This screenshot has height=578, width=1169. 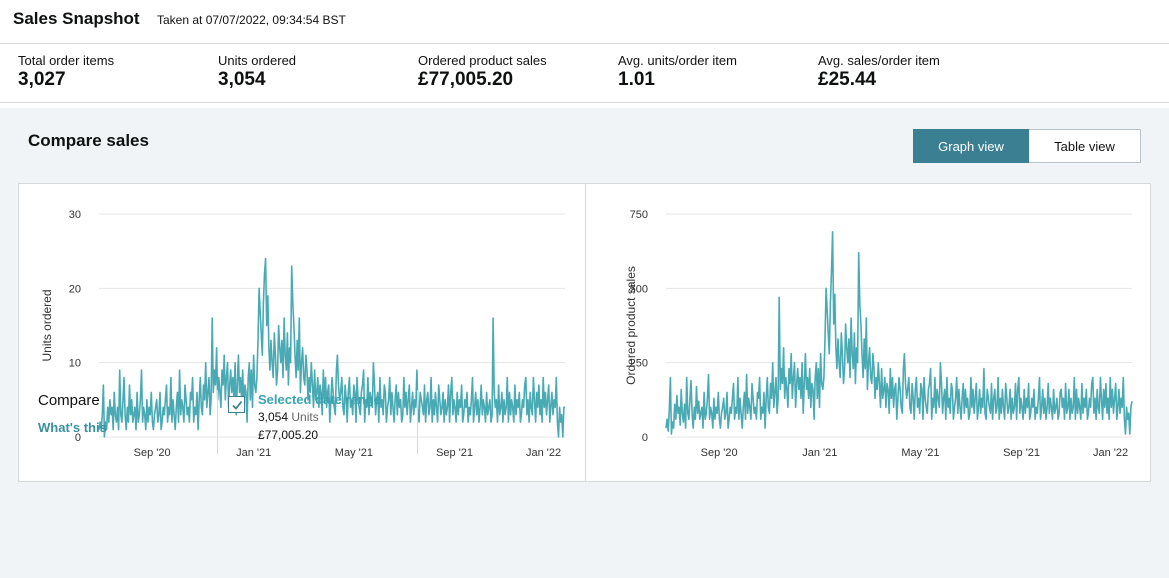 I want to click on metric-value: 3,054, so click(x=242, y=79).